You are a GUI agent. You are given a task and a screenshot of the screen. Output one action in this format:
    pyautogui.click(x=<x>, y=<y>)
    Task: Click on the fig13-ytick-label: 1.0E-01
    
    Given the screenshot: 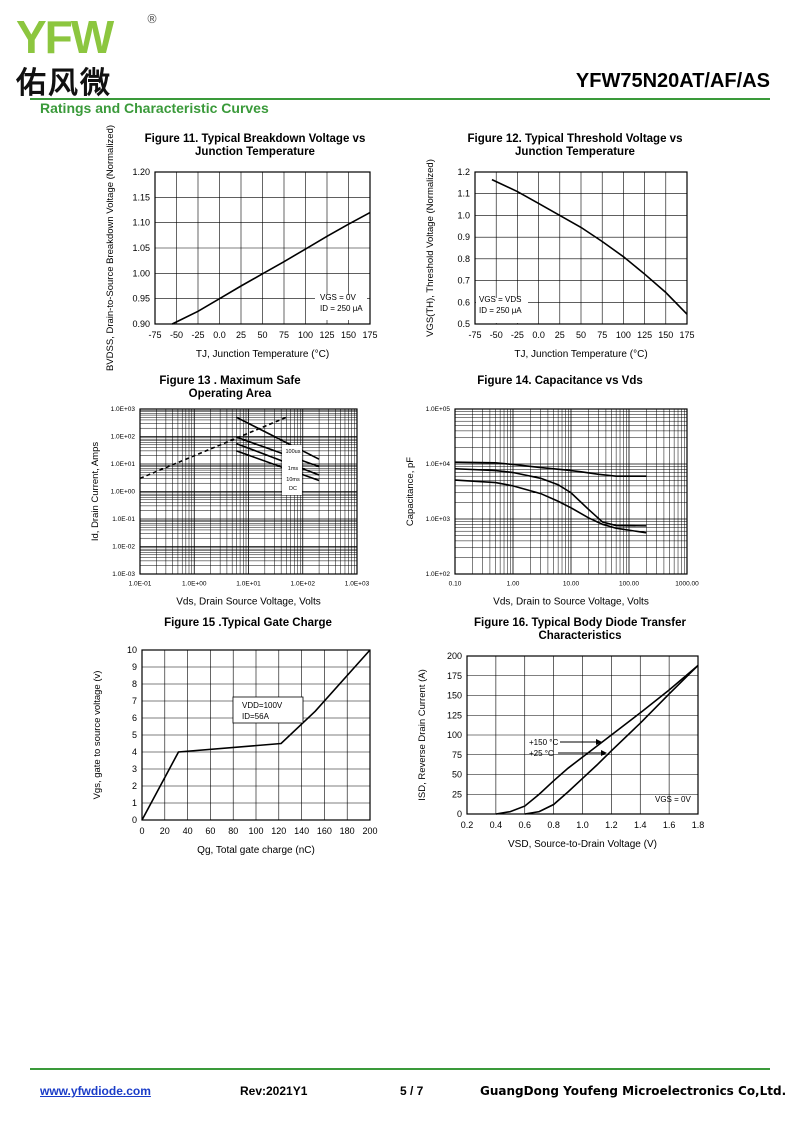 What is the action you would take?
    pyautogui.click(x=123, y=519)
    